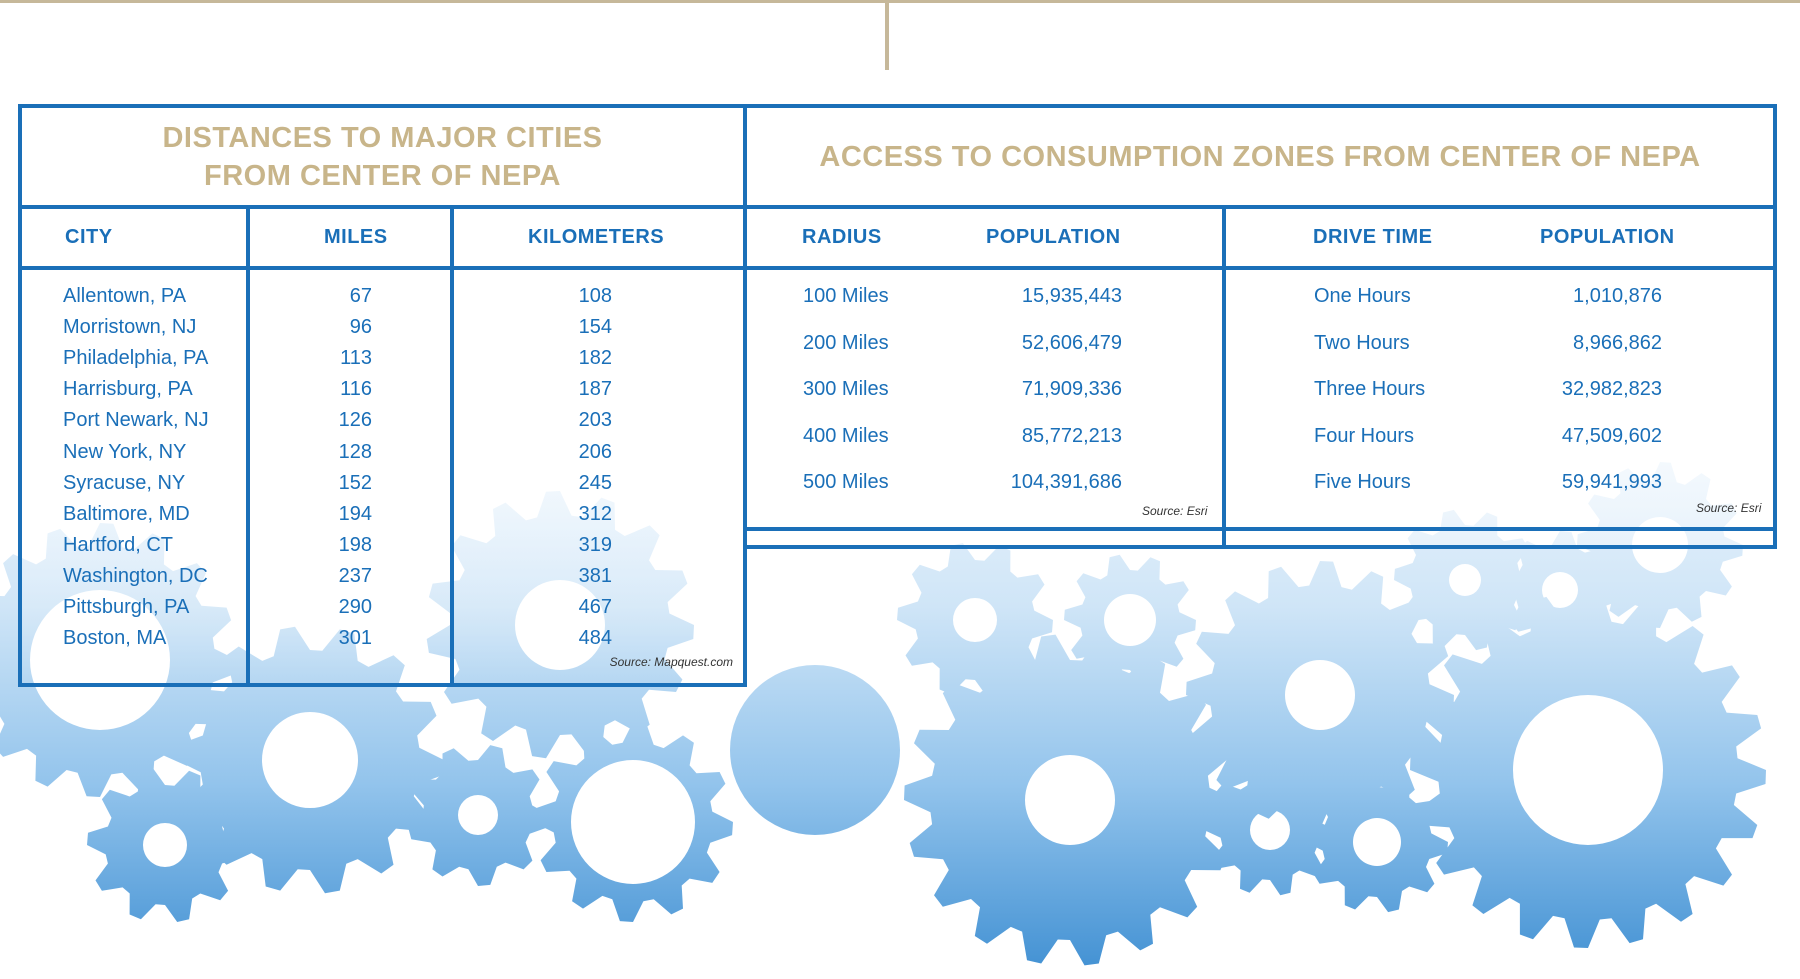 The image size is (1800, 979). I want to click on header-drive-time: DRIVE TIME, so click(1373, 237).